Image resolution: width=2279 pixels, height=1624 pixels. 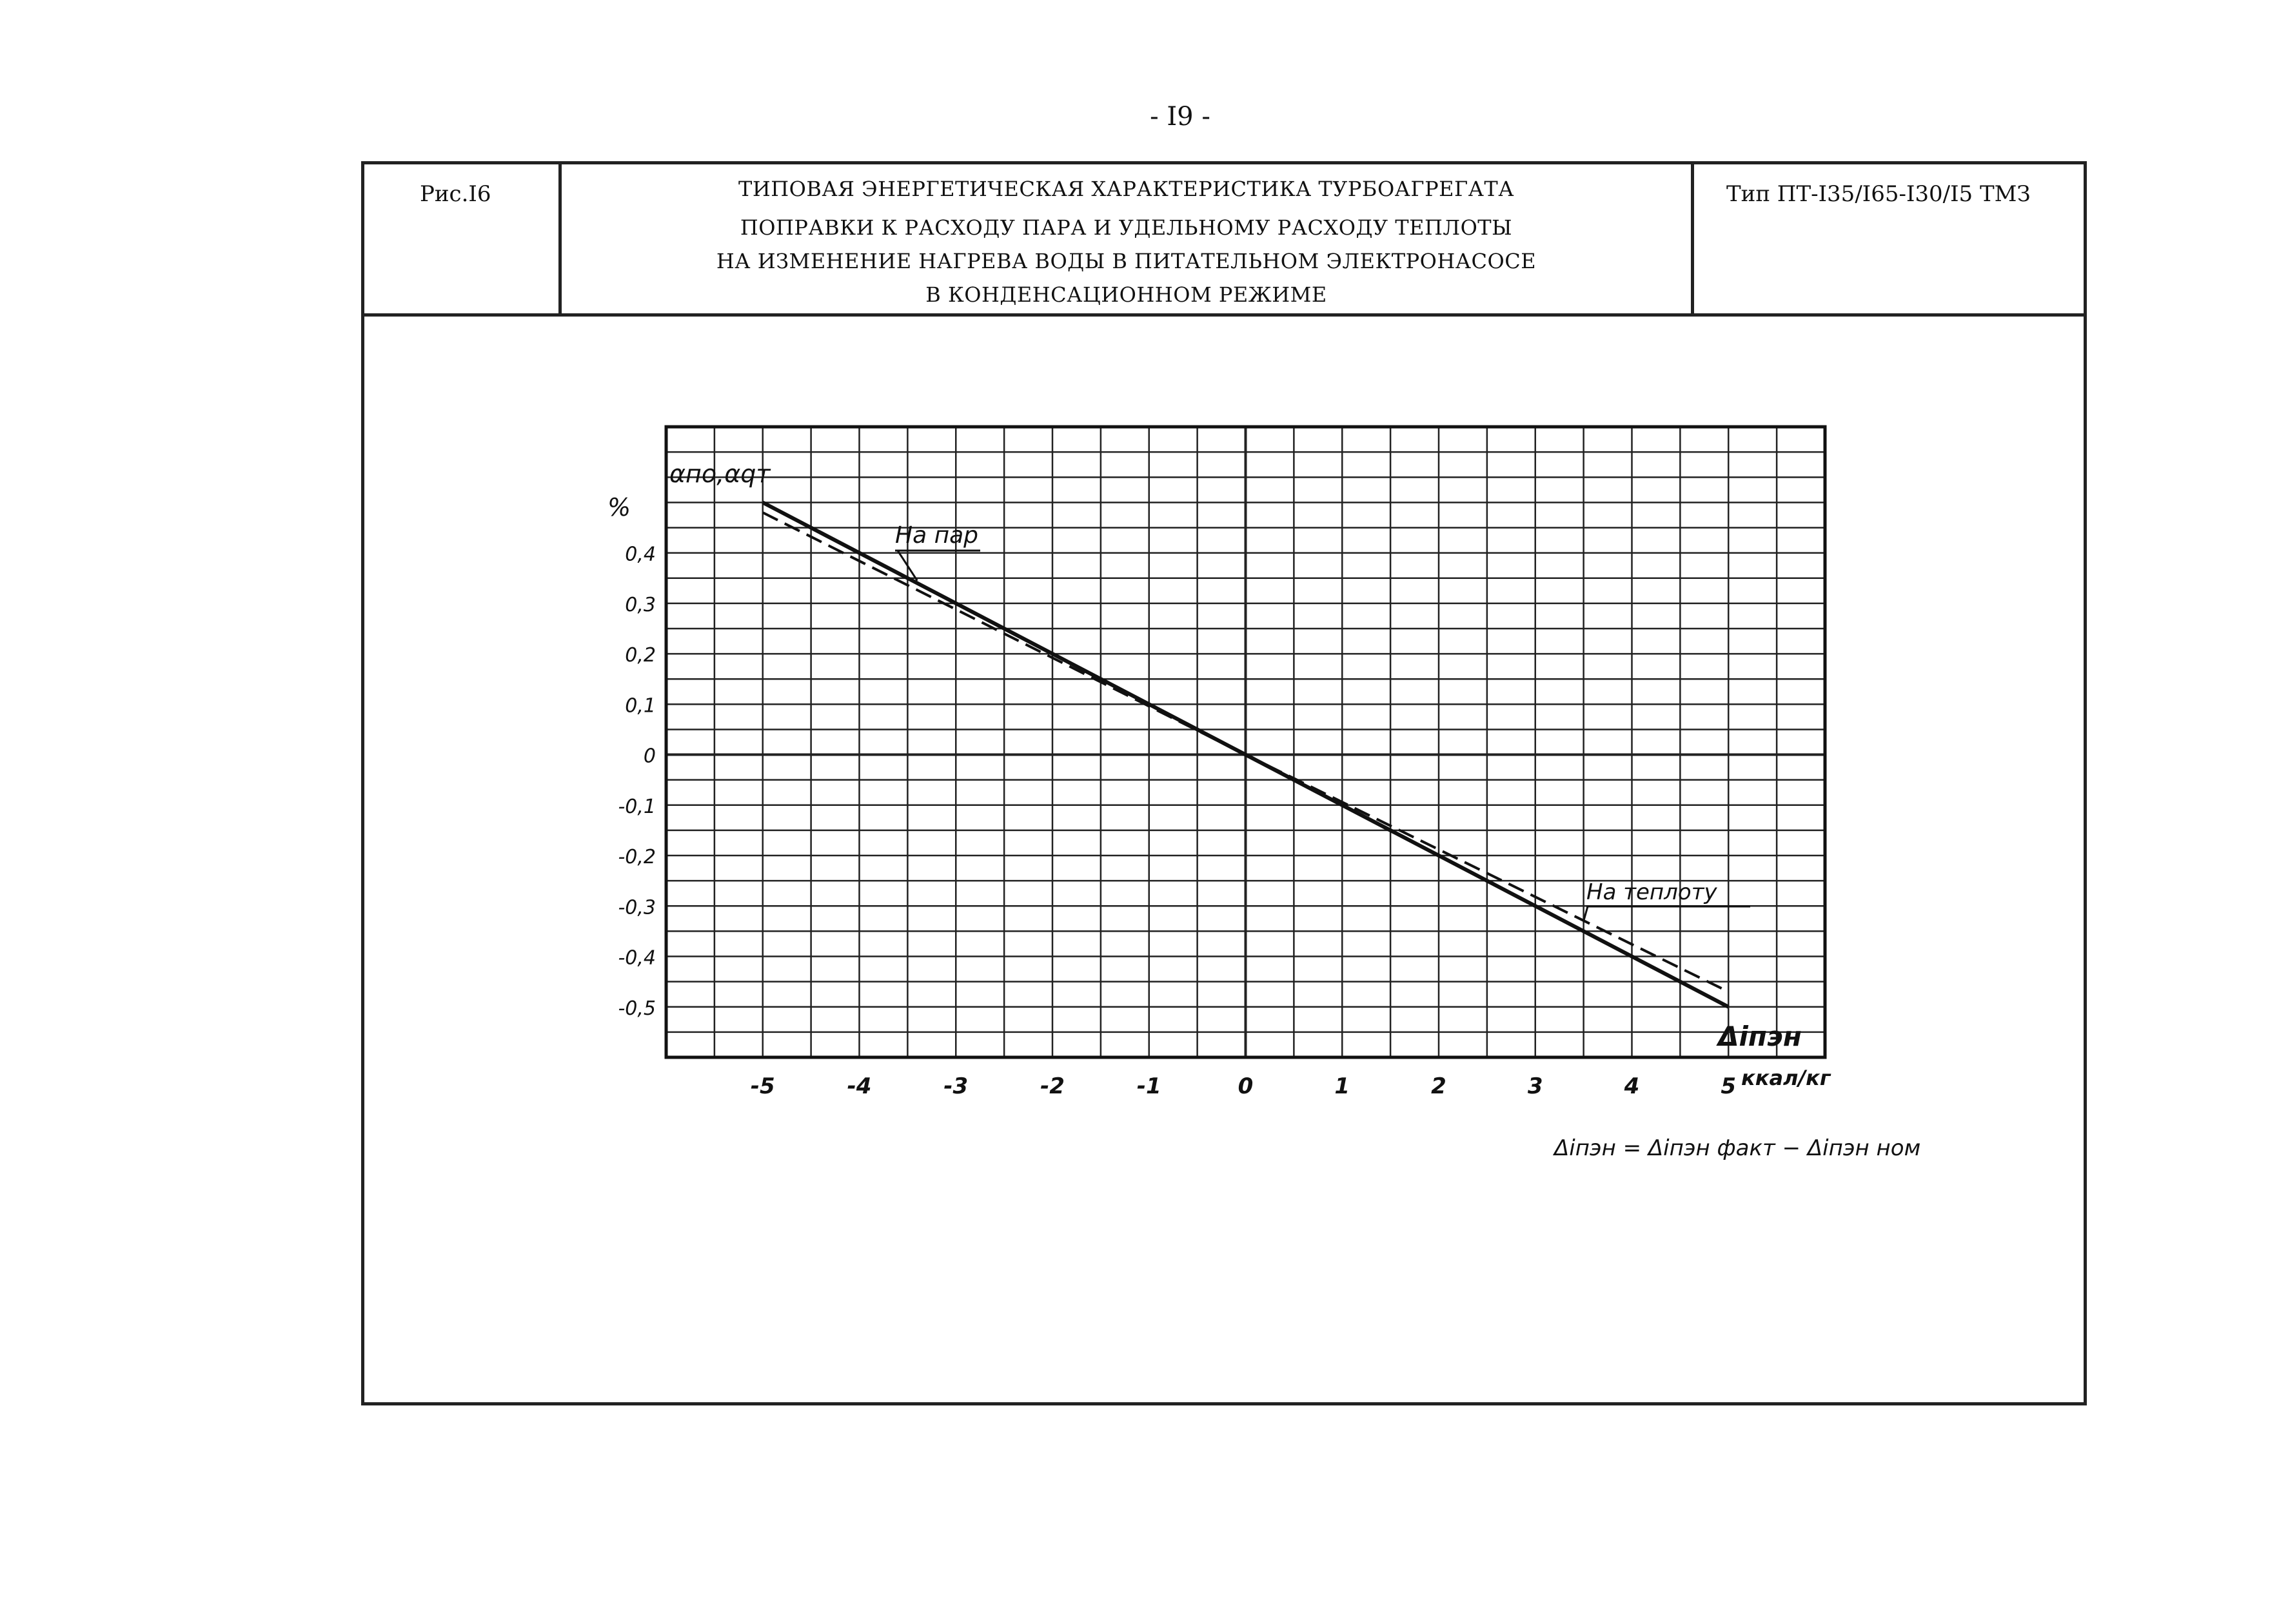 I want to click on turbine-type: Тип ПТ-I35/I65-I30/I5 ТМЗ, so click(x=1878, y=194).